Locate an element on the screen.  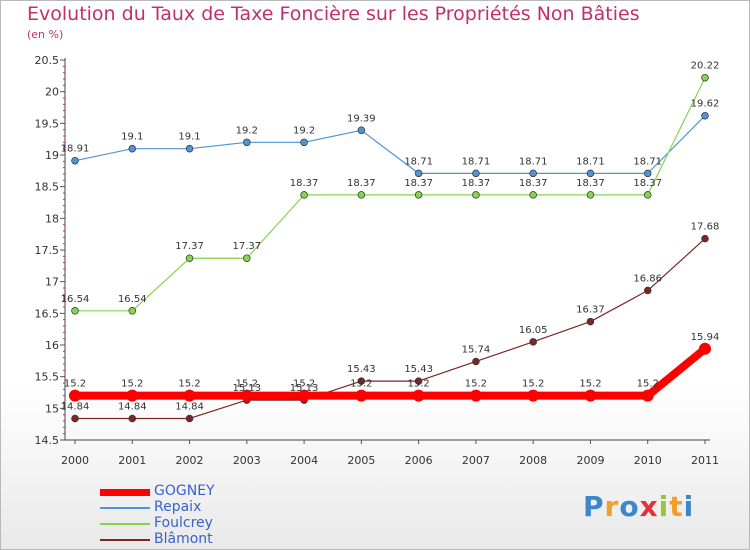
data-label: 19.1 is located at coordinates (132, 137).